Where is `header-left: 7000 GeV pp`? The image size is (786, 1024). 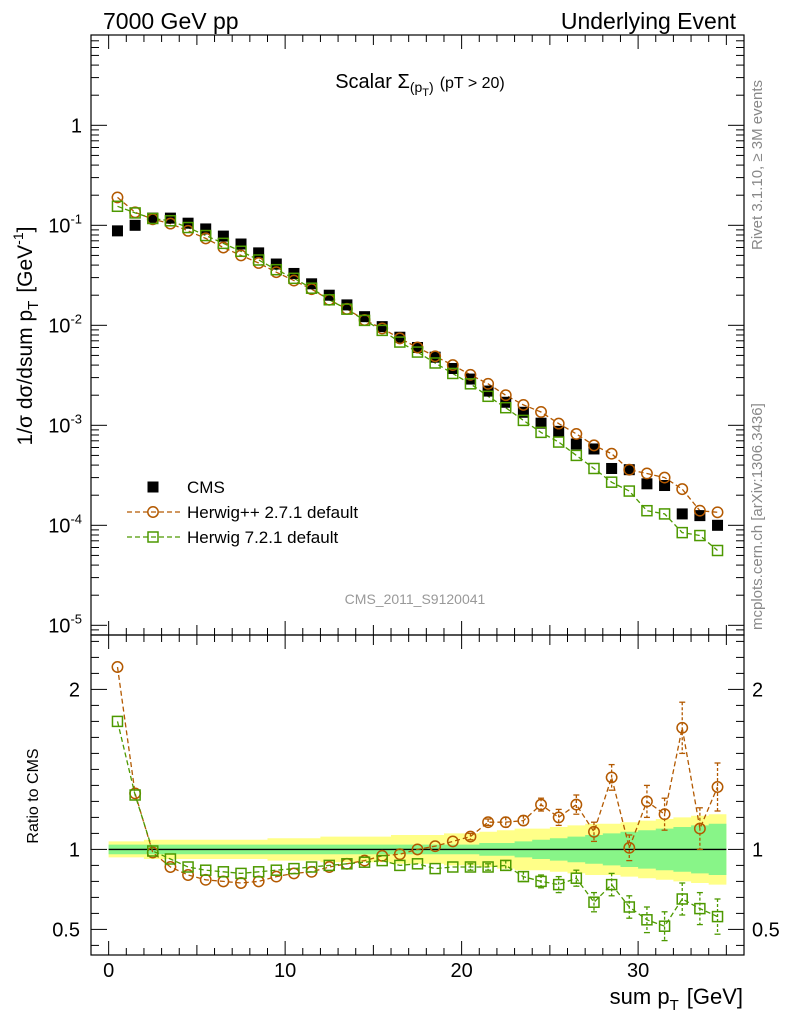
header-left: 7000 GeV pp is located at coordinates (171, 21).